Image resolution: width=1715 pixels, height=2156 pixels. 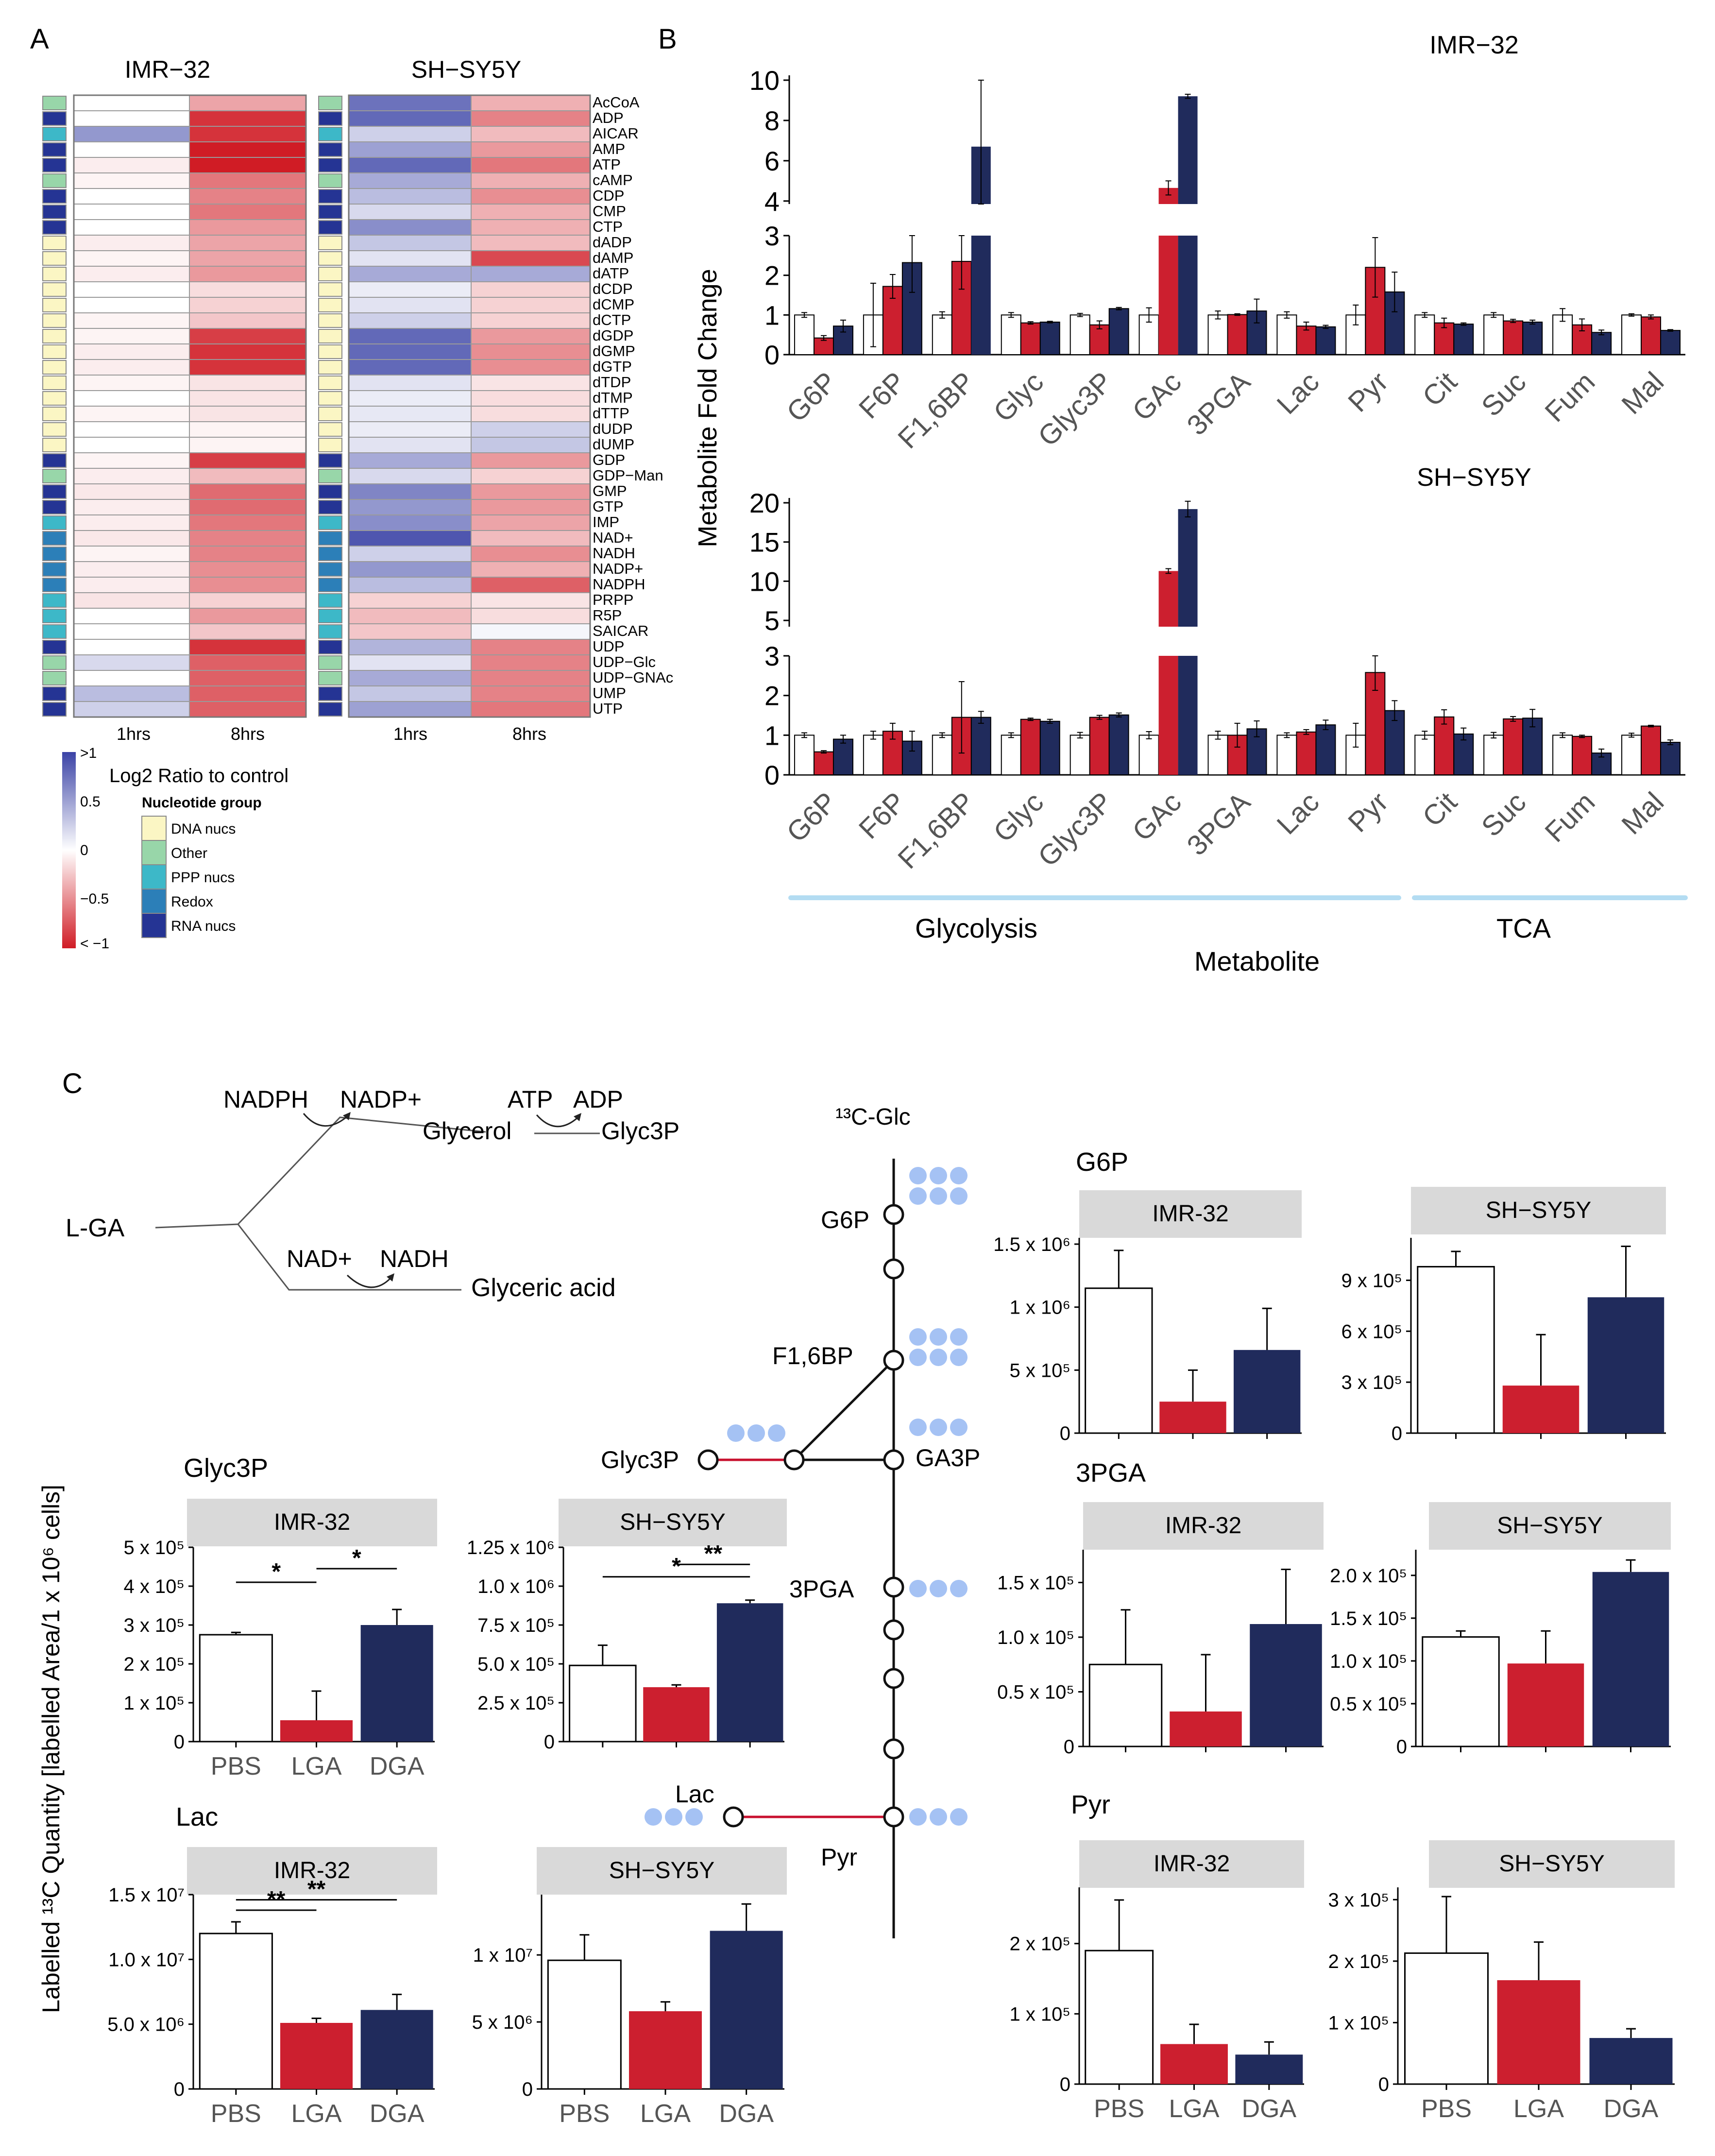 I want to click on small-bar-chart: SH−SY5Y 0 3 x 10⁵ 6 x 10⁵ 9 x 10⁵, so click(x=1503, y=1315).